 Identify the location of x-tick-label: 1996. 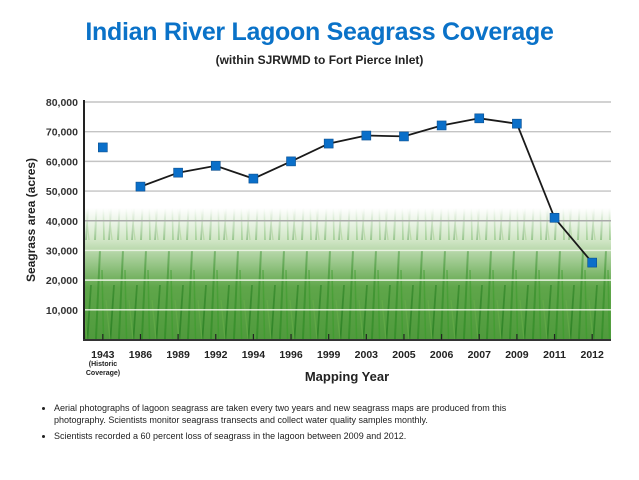
(291, 355).